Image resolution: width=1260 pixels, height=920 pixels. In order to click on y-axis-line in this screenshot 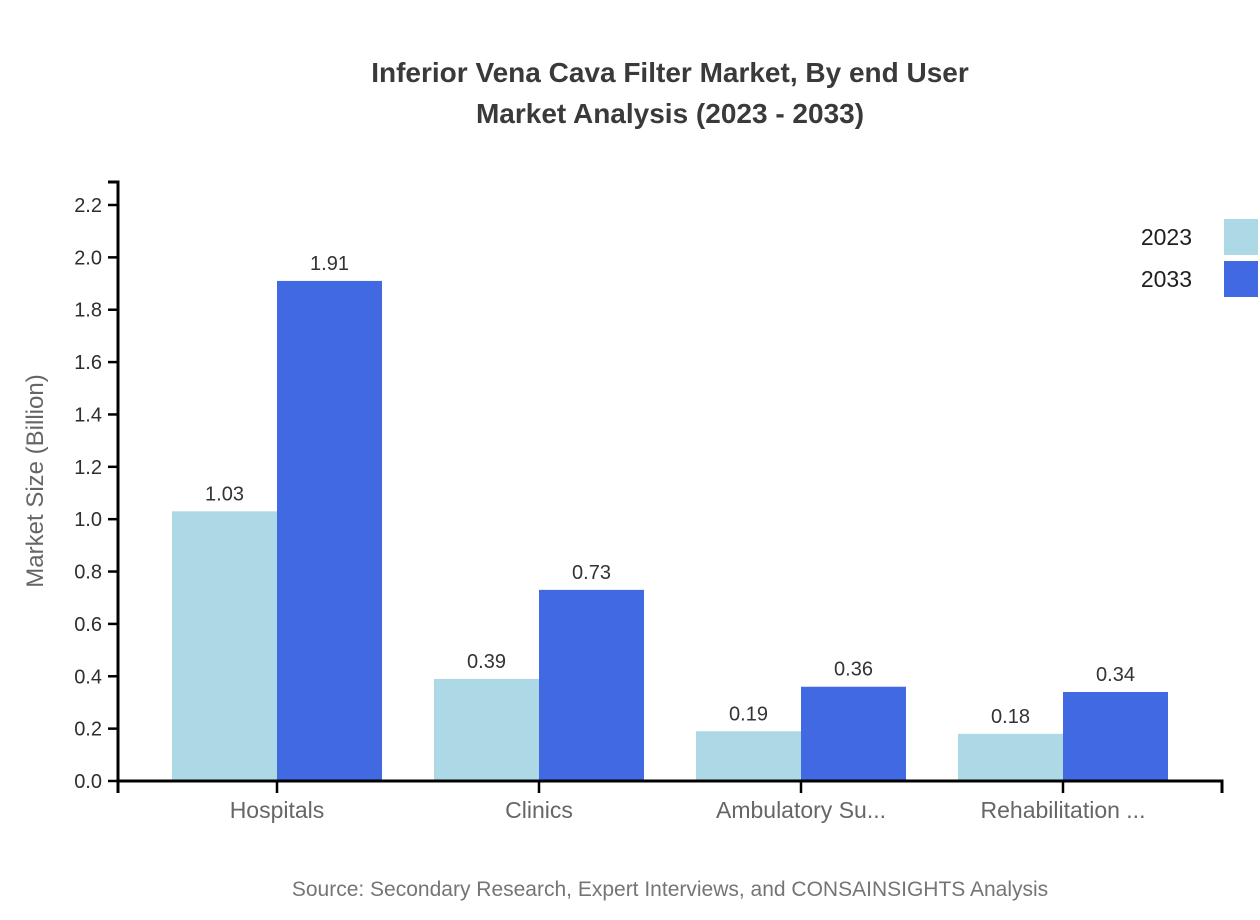, I will do `click(114, 480)`.